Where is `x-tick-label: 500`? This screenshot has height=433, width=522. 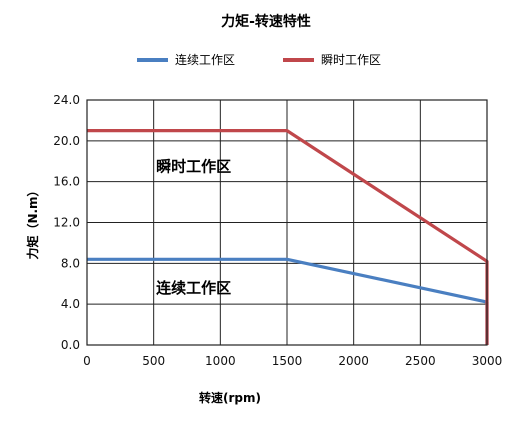 x-tick-label: 500 is located at coordinates (153, 361).